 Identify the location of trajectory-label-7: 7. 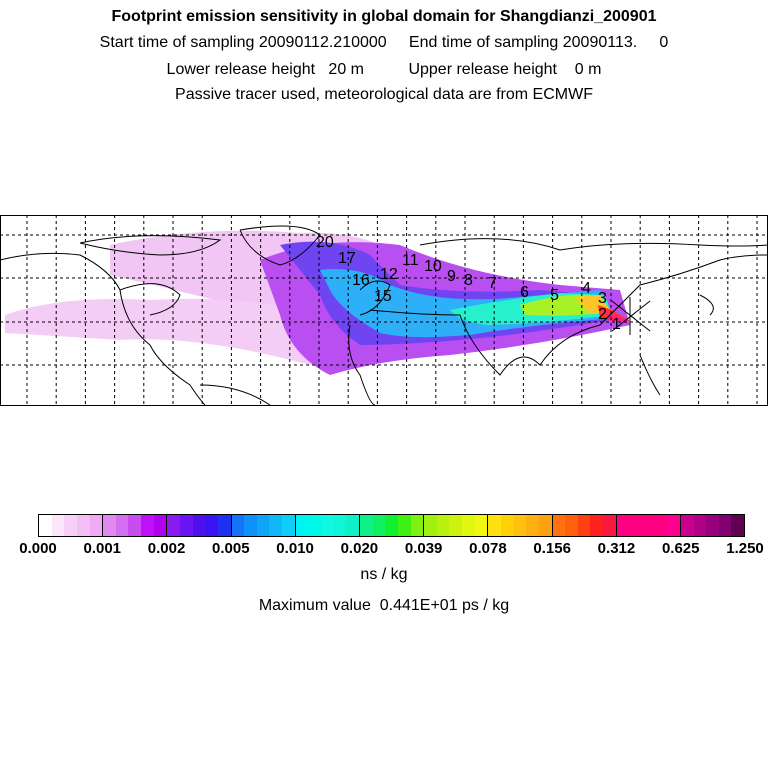
(492, 283).